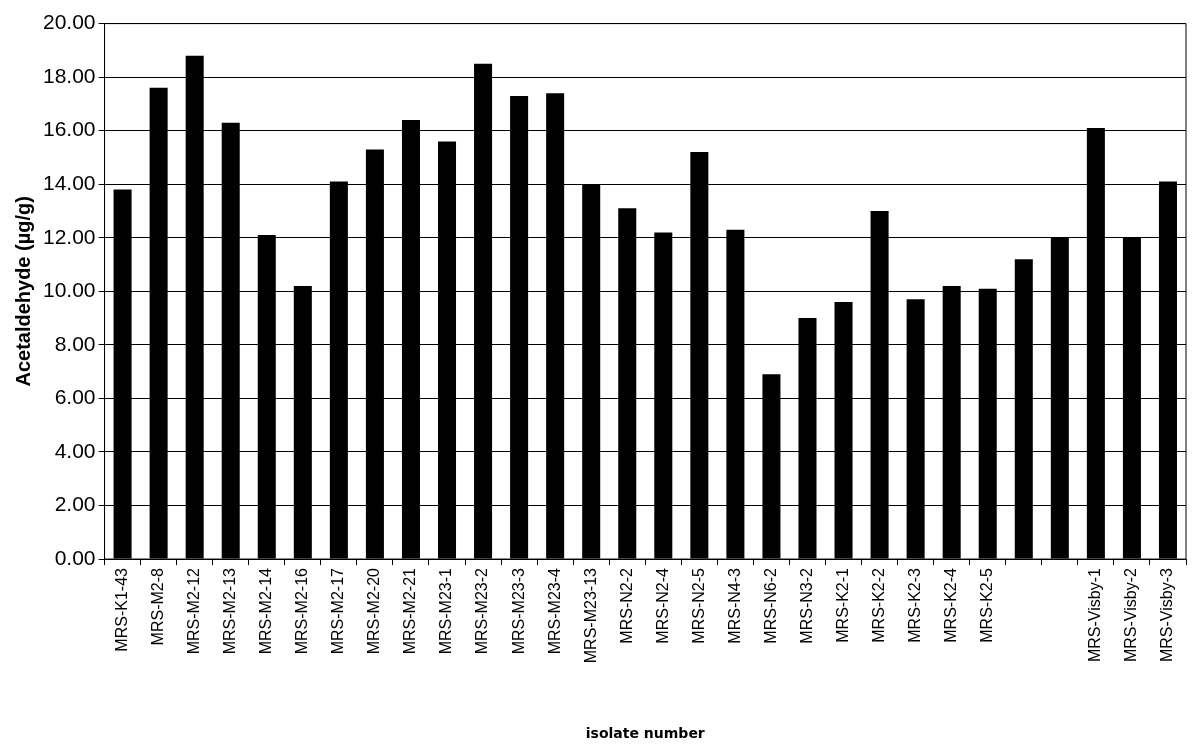 The image size is (1200, 755). I want to click on y-tick-label: 16.00, so click(69, 129).